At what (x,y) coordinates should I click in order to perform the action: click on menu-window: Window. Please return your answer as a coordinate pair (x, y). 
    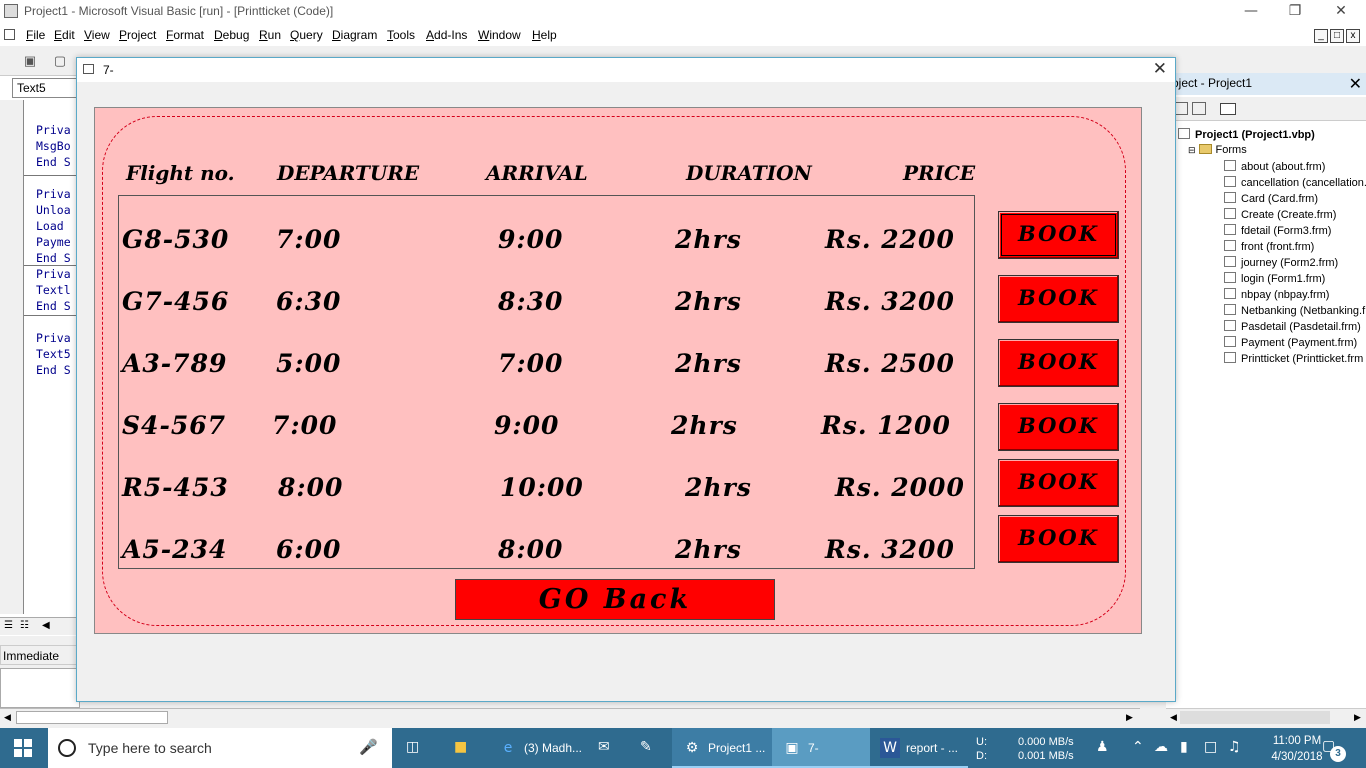
    Looking at the image, I should click on (499, 35).